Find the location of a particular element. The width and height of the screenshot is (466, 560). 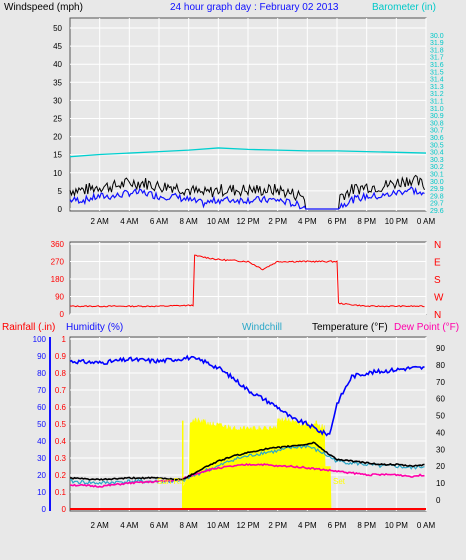

humidity-tick-label: 0 is located at coordinates (44, 509).